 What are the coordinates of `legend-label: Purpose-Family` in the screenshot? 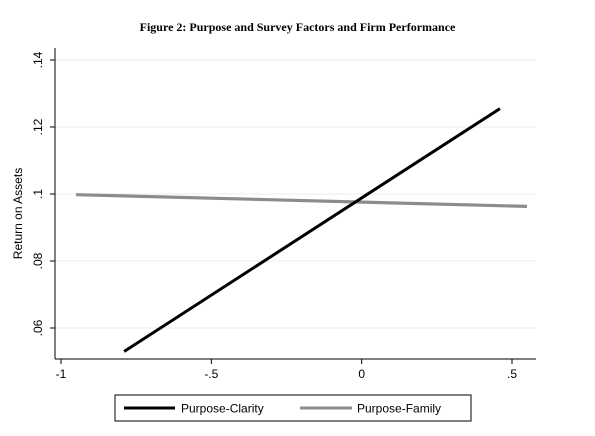 It's located at (399, 409).